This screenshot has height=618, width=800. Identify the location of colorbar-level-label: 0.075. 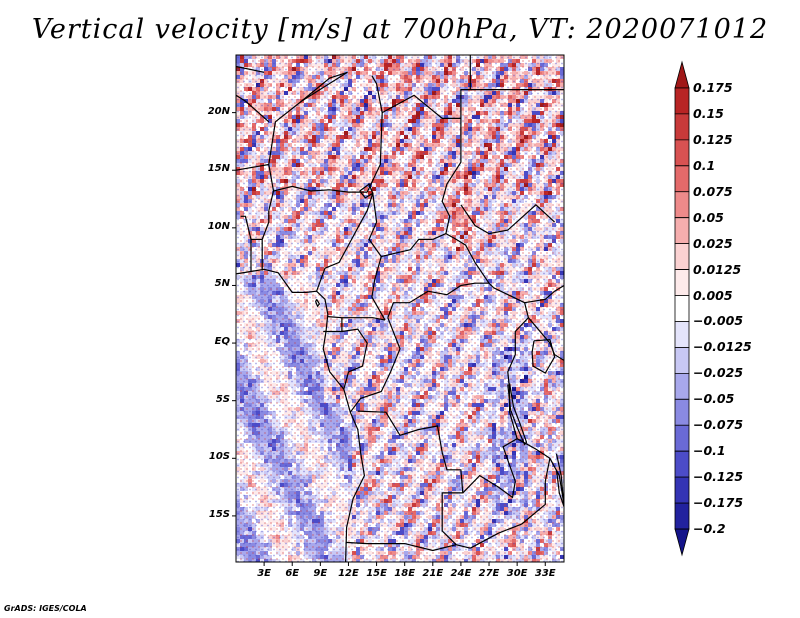
(713, 191).